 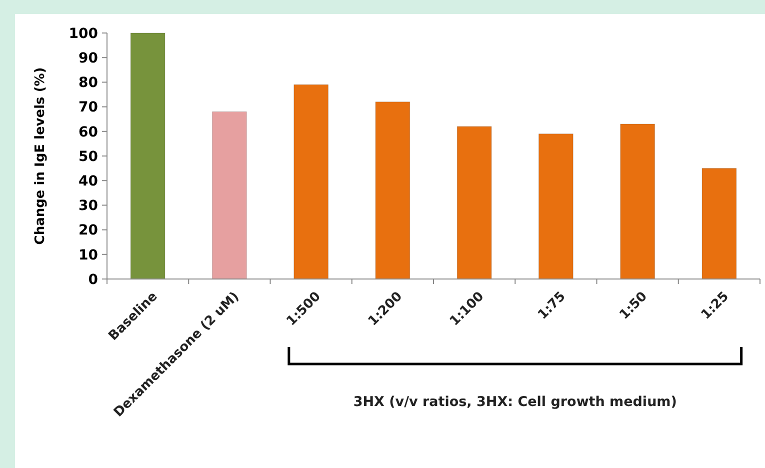 What do you see at coordinates (88, 58) in the screenshot?
I see `y-tick-label: 90` at bounding box center [88, 58].